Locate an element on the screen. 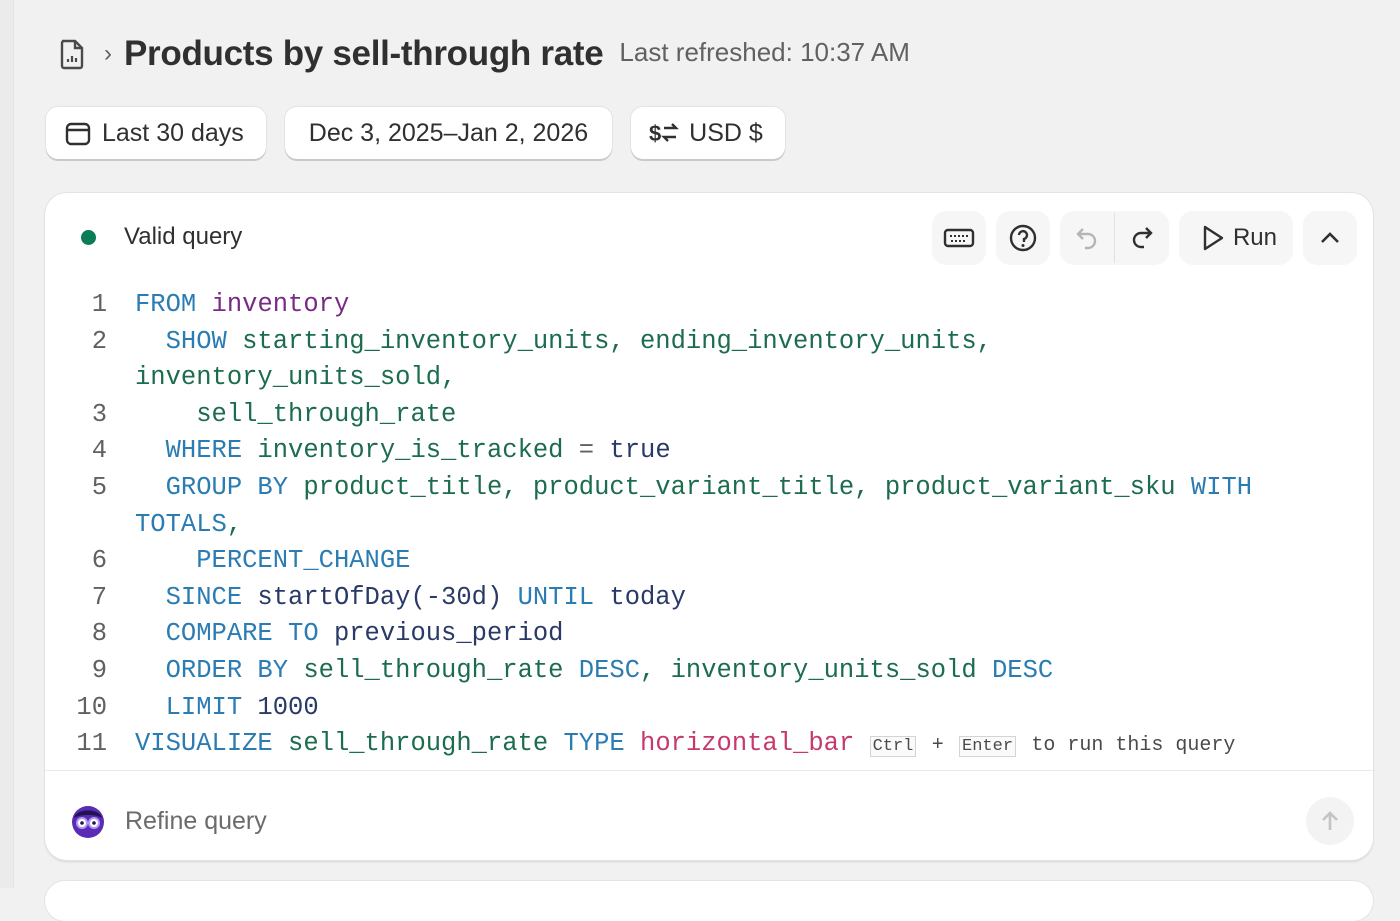 The height and width of the screenshot is (921, 1400). date-preset-button: Last 30 days is located at coordinates (156, 133).